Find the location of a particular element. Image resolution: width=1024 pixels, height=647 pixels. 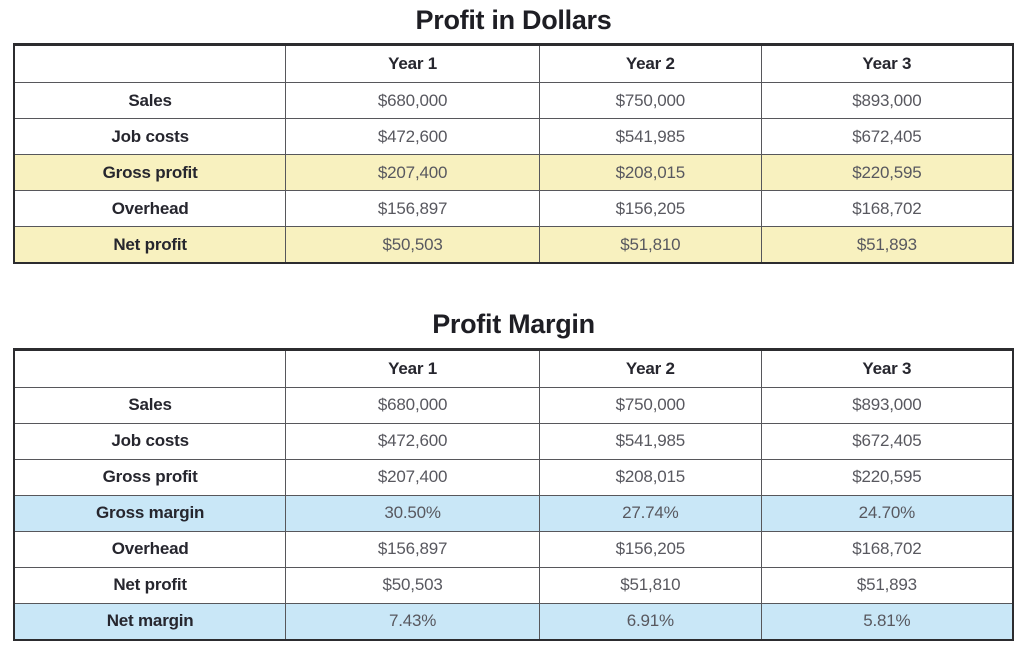

table-row: Gross margin 30.50% 27.74% 24.70% is located at coordinates (513, 513).